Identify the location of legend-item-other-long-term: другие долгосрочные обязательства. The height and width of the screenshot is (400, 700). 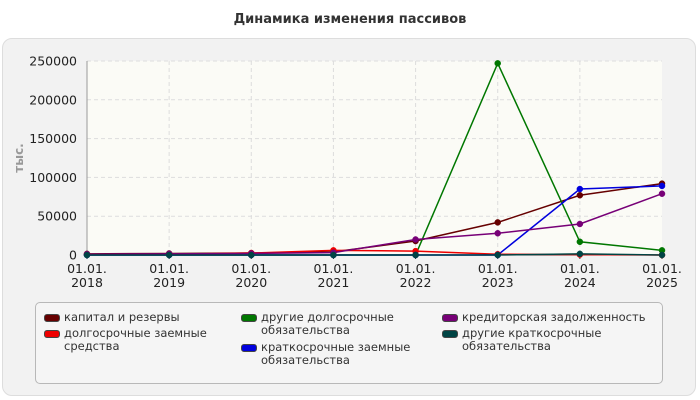
(317, 324).